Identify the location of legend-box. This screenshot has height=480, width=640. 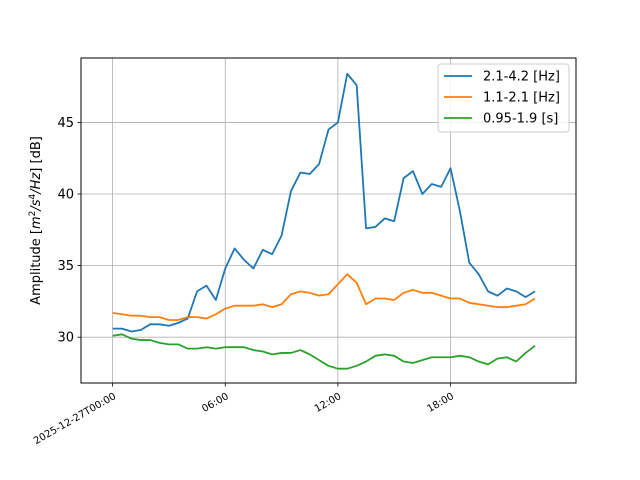
(503, 98).